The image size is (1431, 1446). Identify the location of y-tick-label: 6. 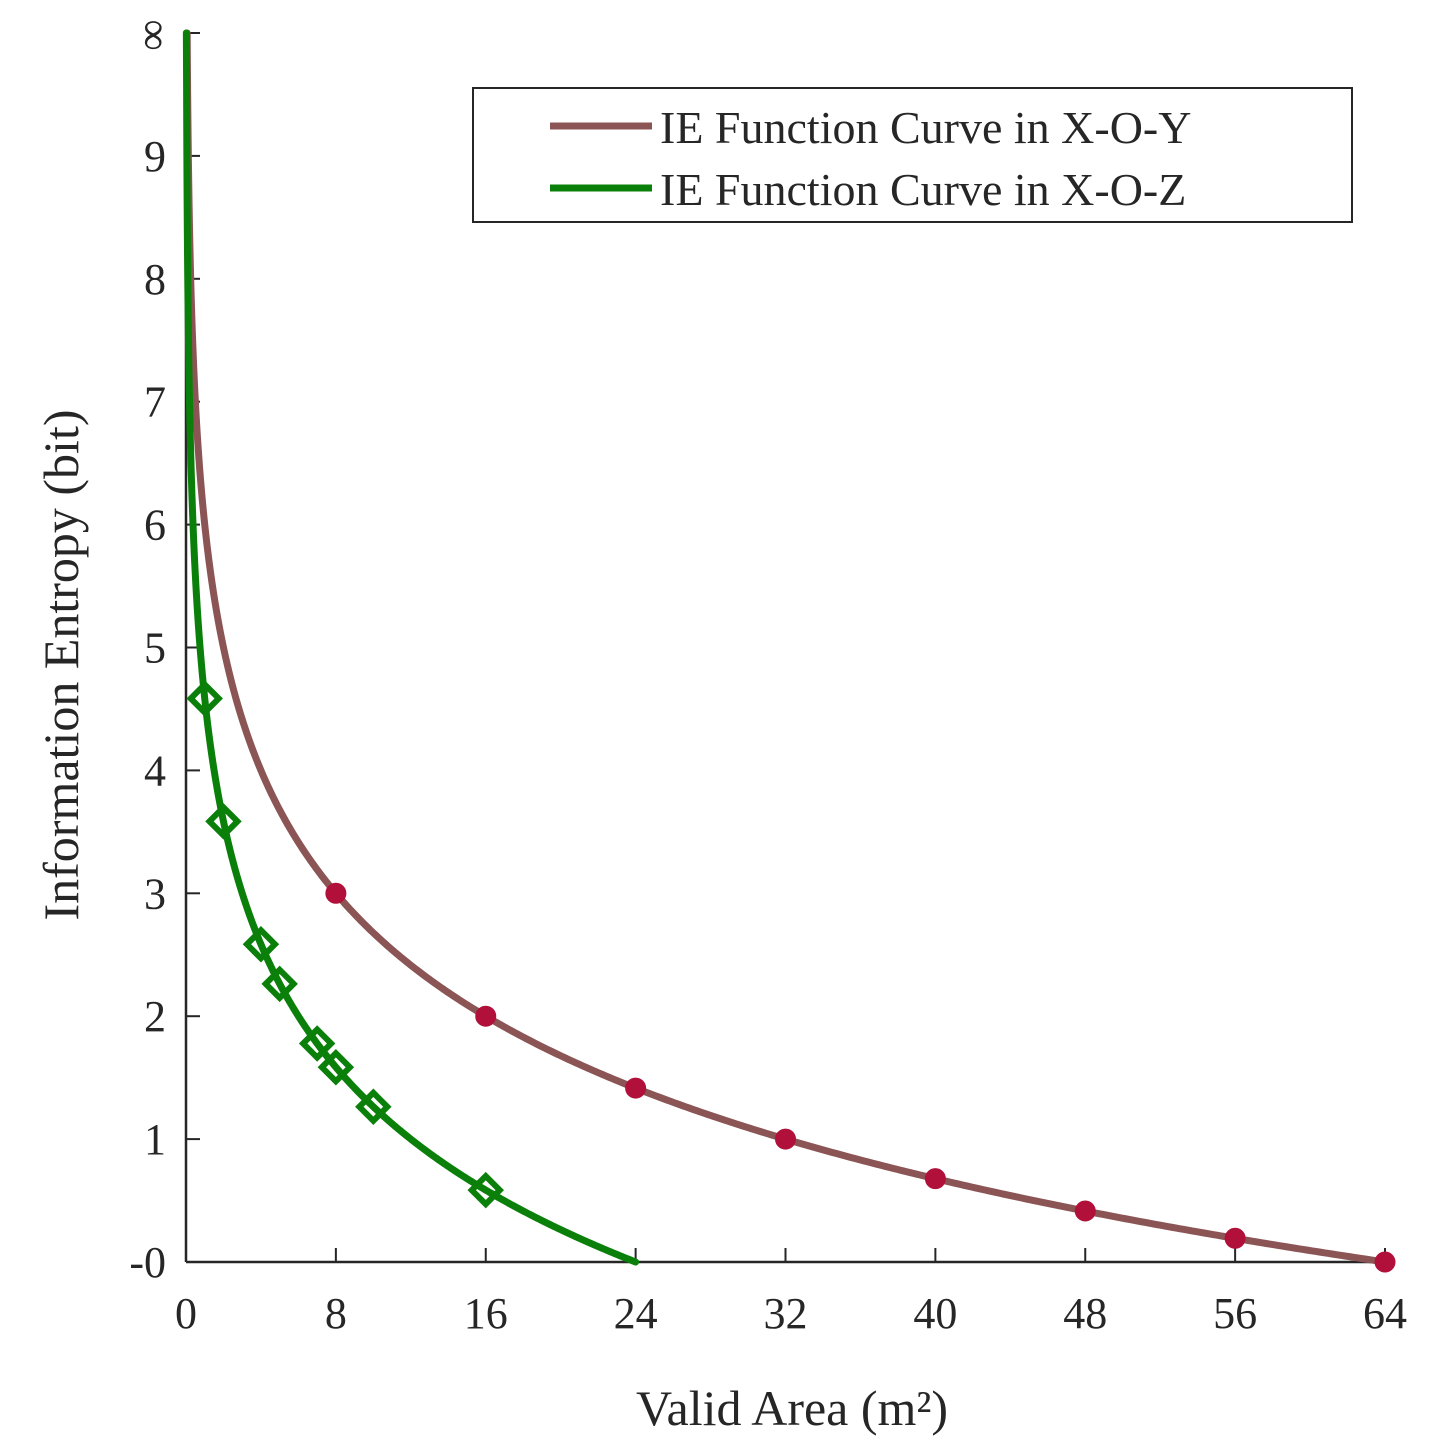
(155, 525).